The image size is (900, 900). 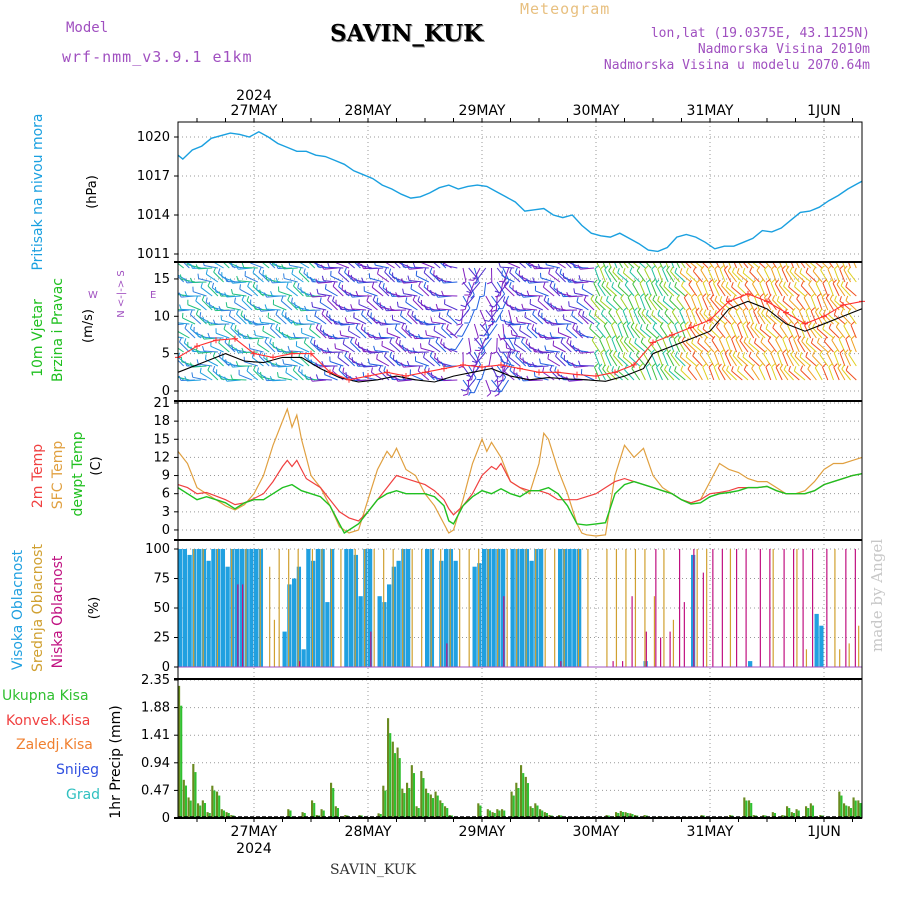 I want to click on top-day-label: 31MAY, so click(x=710, y=111).